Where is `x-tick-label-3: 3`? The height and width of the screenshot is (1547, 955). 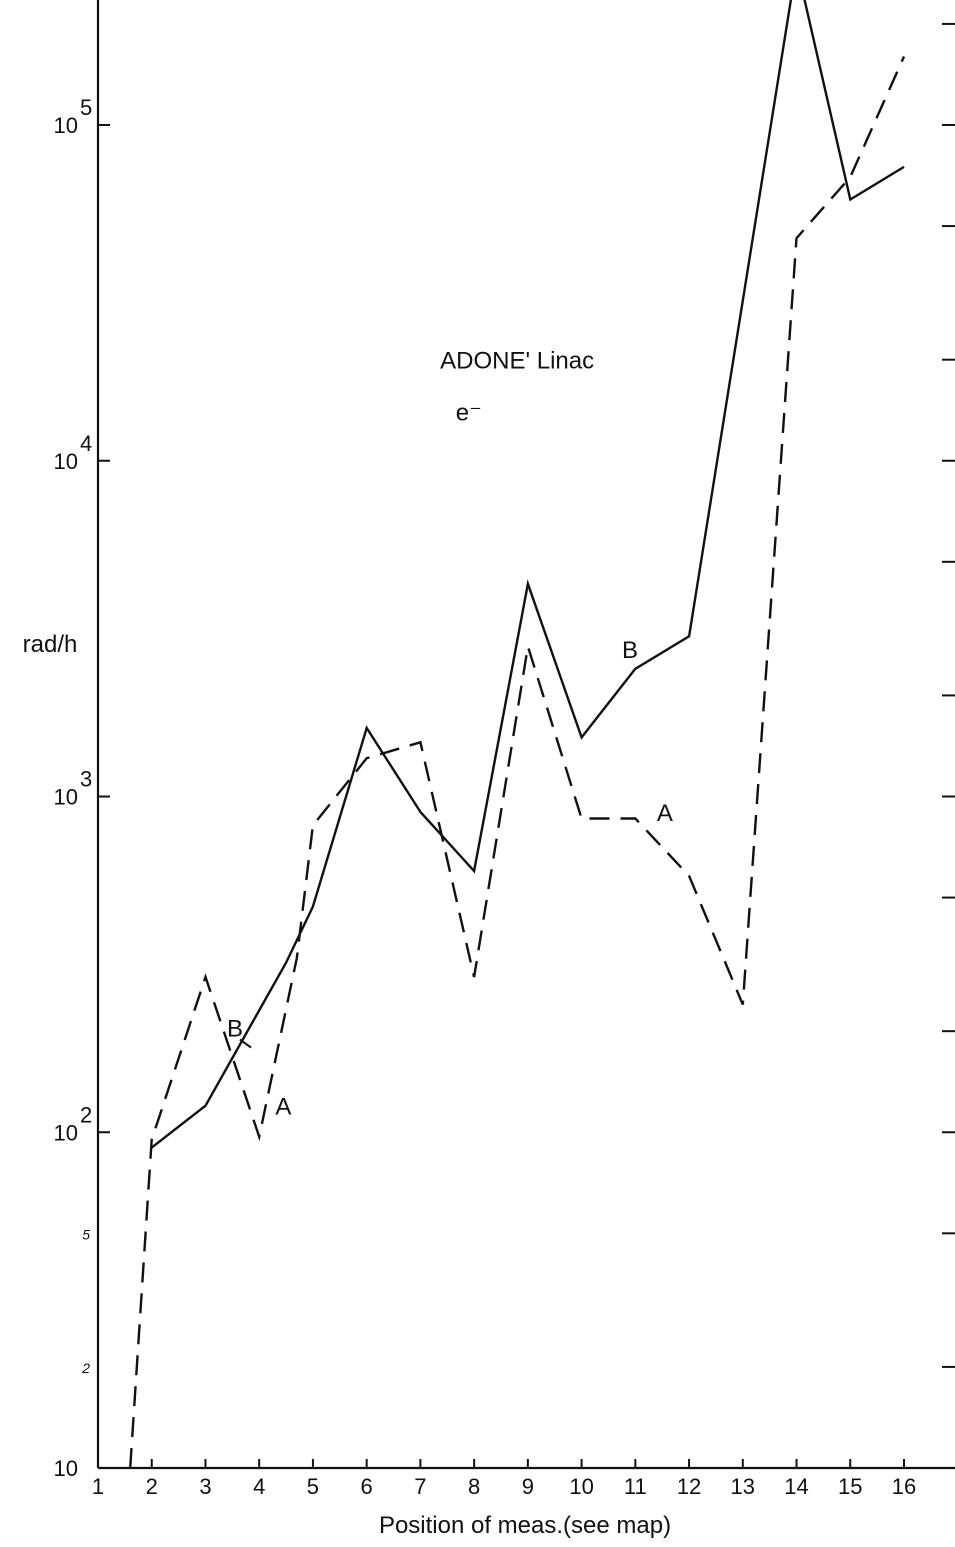 x-tick-label-3: 3 is located at coordinates (205, 1486).